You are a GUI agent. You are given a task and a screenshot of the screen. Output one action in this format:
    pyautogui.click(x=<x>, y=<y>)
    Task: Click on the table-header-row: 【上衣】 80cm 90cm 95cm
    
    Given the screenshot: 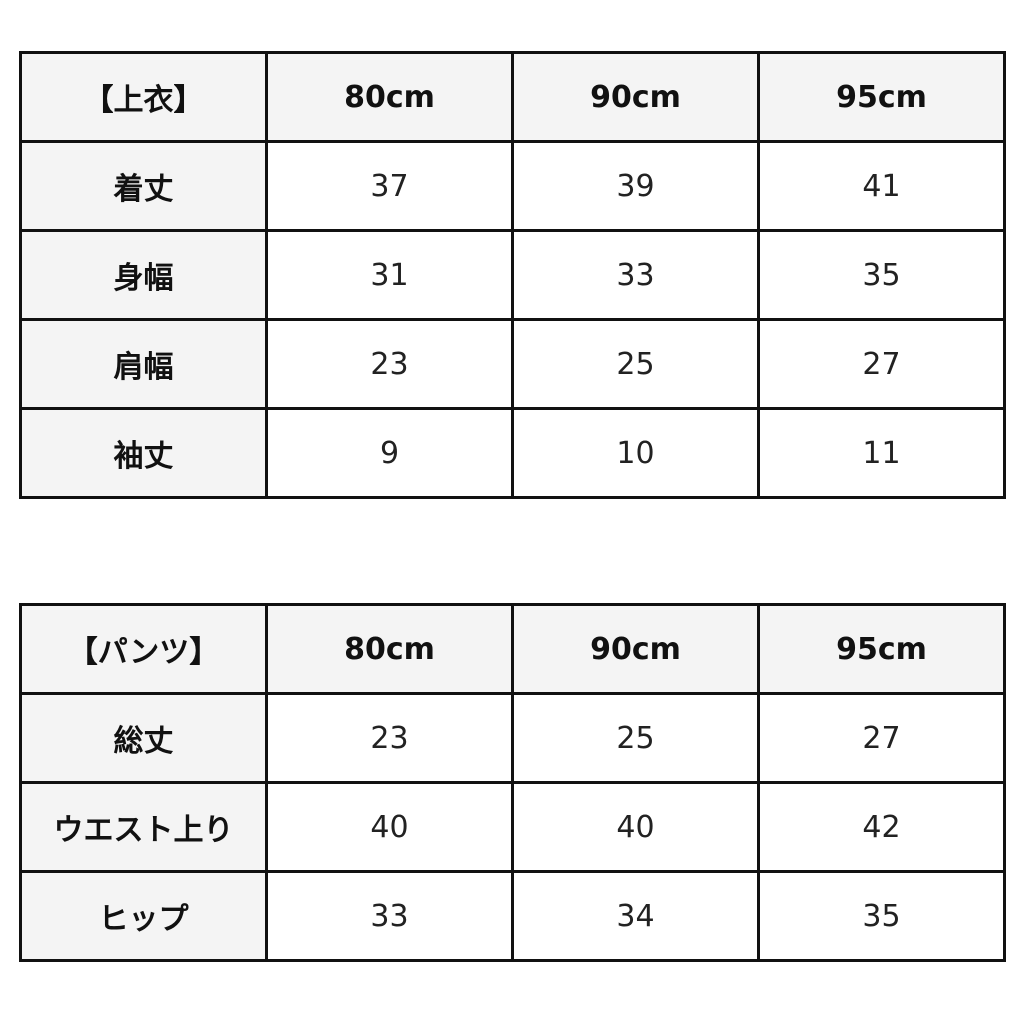 What is the action you would take?
    pyautogui.click(x=512, y=97)
    